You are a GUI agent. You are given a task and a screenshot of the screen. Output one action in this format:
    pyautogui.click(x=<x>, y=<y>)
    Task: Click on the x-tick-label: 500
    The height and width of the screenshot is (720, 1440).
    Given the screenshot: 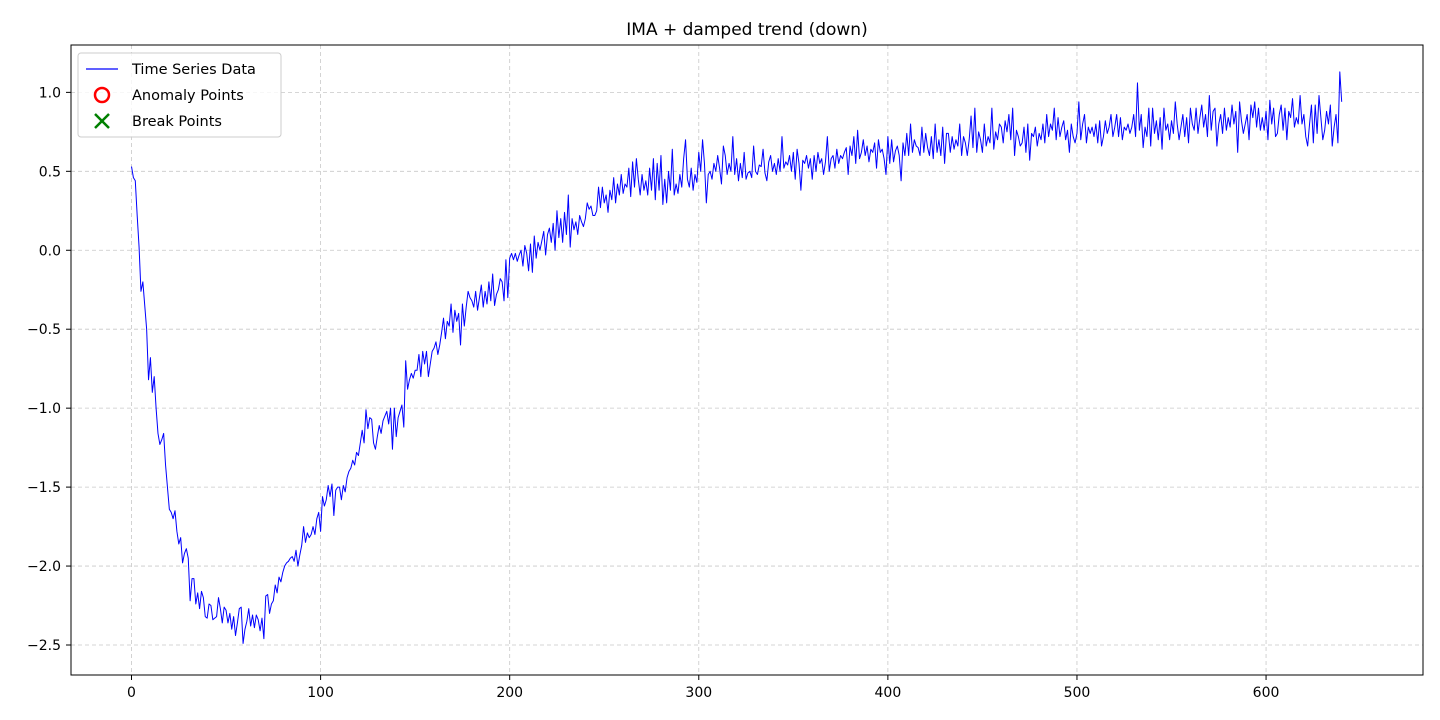 What is the action you would take?
    pyautogui.click(x=1077, y=693)
    